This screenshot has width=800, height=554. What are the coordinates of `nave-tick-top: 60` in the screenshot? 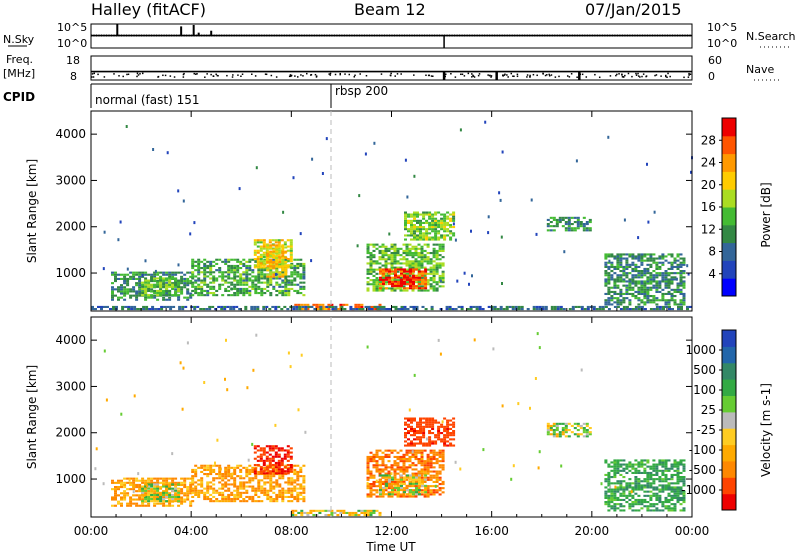 It's located at (715, 60).